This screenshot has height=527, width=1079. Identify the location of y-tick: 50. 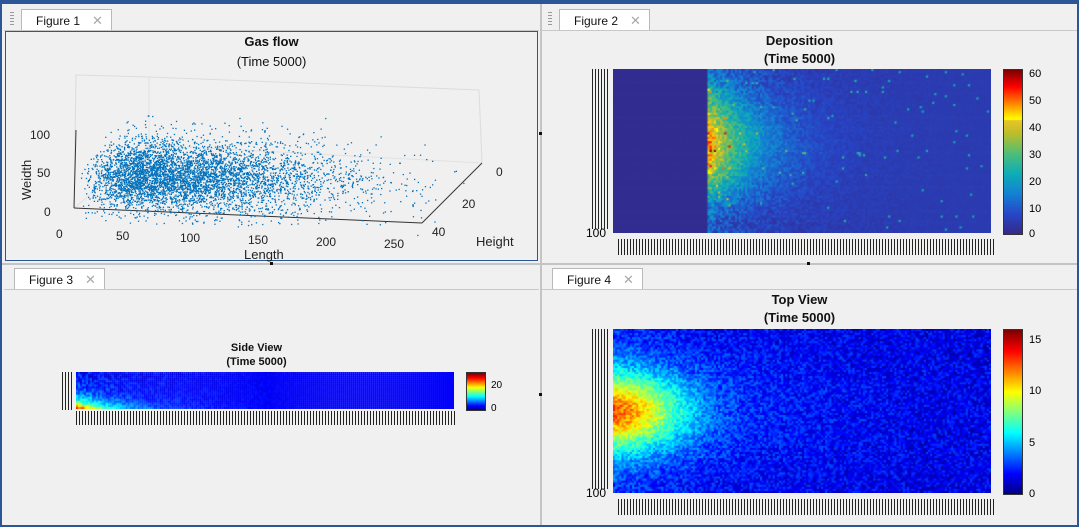
(44, 173).